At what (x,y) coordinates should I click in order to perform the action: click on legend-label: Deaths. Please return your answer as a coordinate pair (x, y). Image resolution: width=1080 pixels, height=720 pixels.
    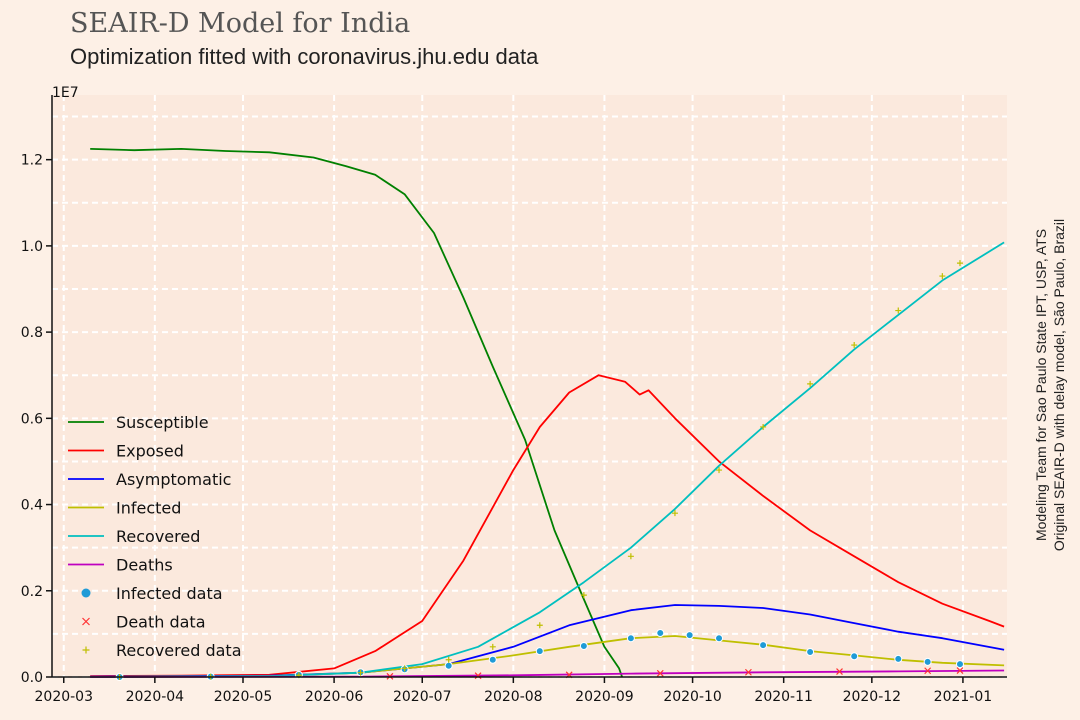
    Looking at the image, I should click on (144, 565).